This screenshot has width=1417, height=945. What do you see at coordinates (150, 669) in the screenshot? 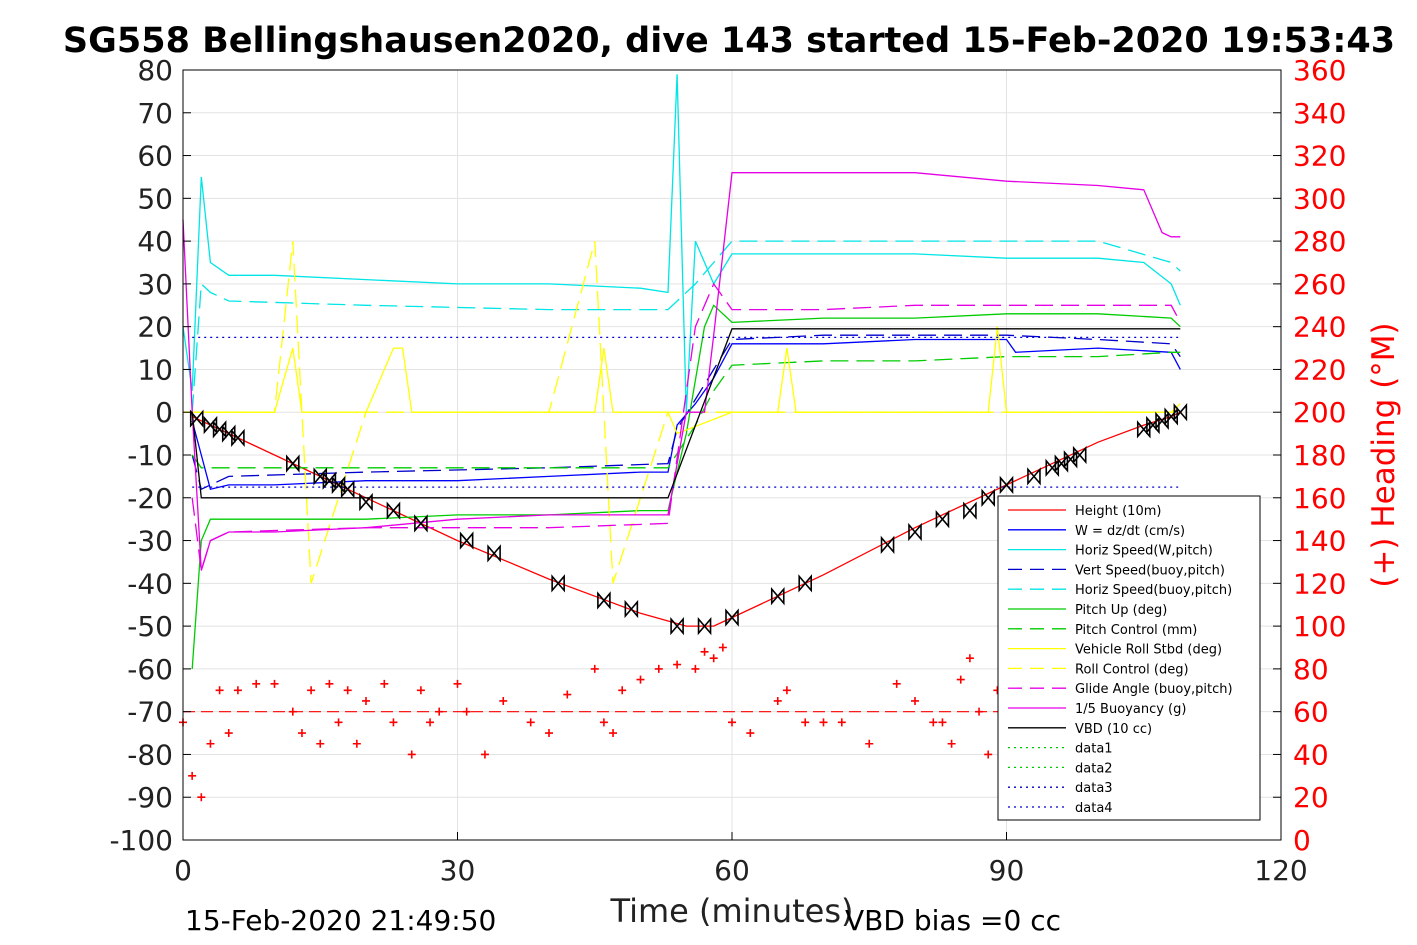
I see `y-tick-label: -60` at bounding box center [150, 669].